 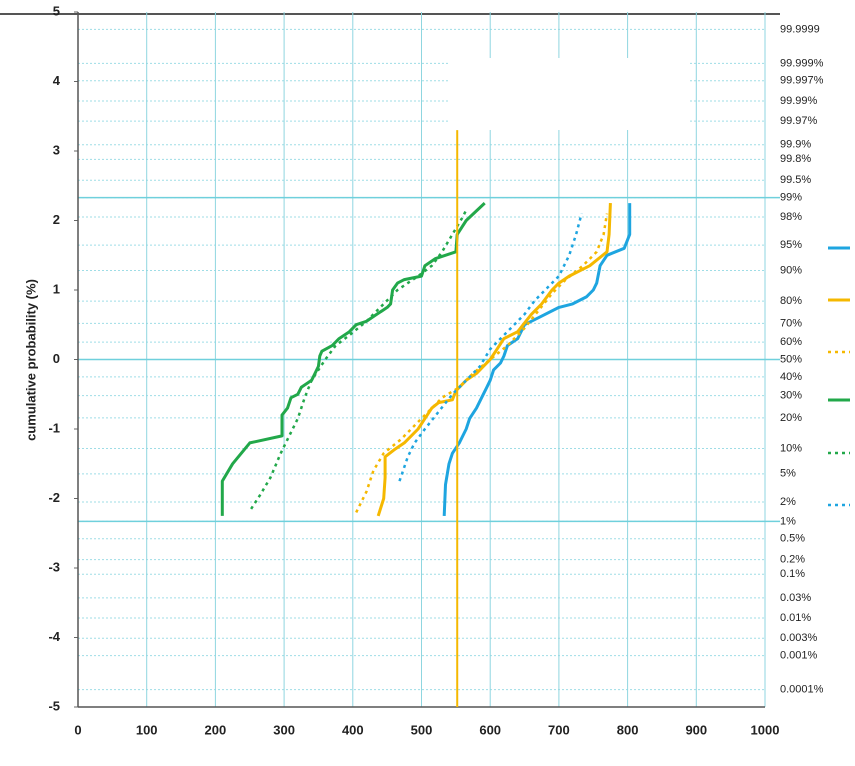 I want to click on probability-tick-label: 0.001%, so click(x=799, y=655).